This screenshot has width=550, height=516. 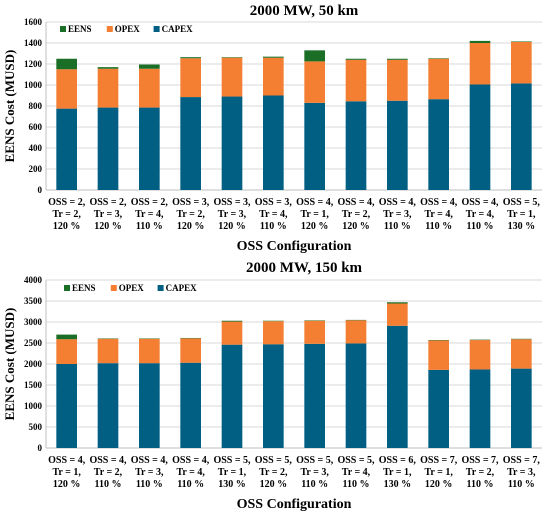 What do you see at coordinates (36, 169) in the screenshot?
I see `y-tick-label: 200` at bounding box center [36, 169].